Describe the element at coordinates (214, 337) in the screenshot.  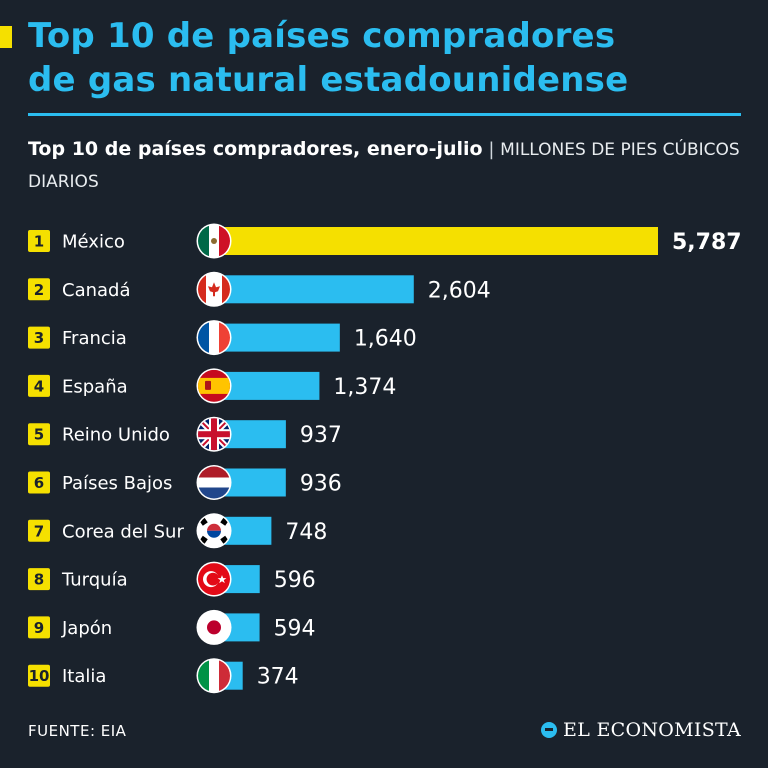
I see `flag-france-icon` at that location.